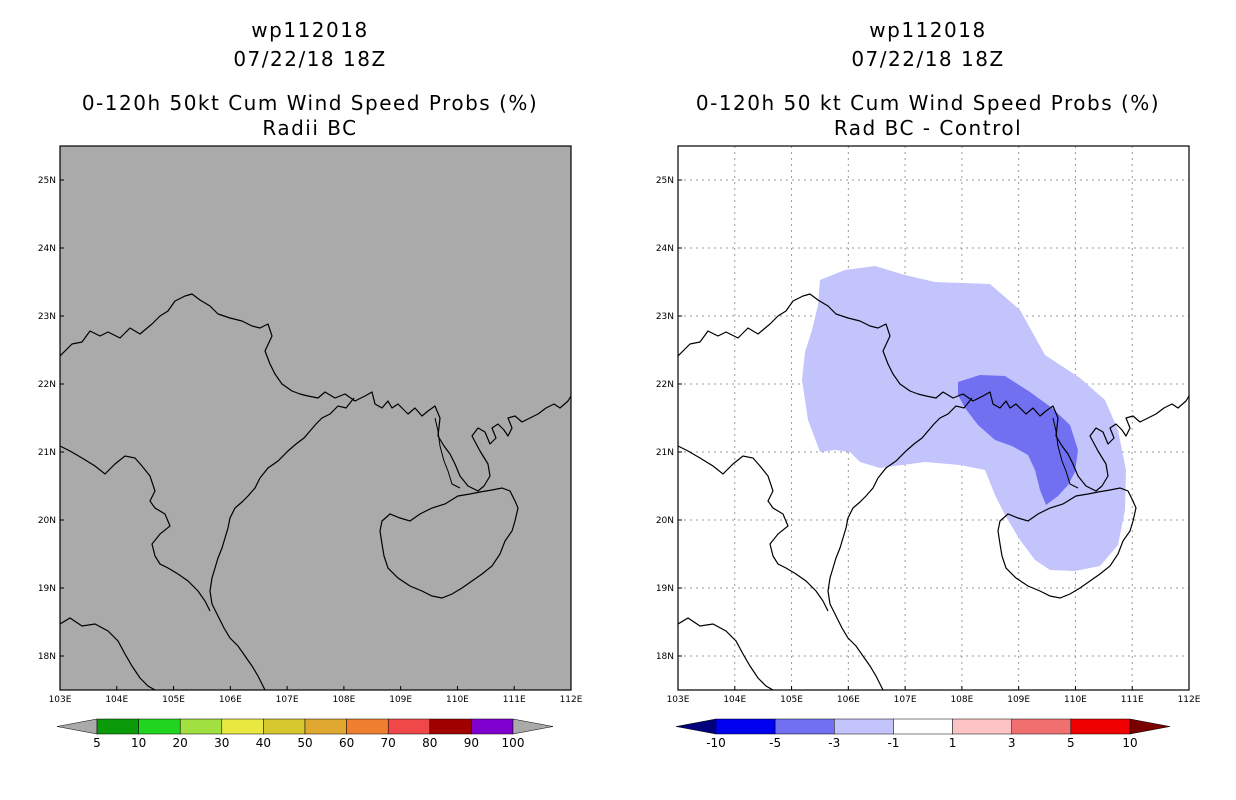 The image size is (1236, 800). Describe the element at coordinates (1071, 743) in the screenshot. I see `right-cbar-label: 5` at that location.